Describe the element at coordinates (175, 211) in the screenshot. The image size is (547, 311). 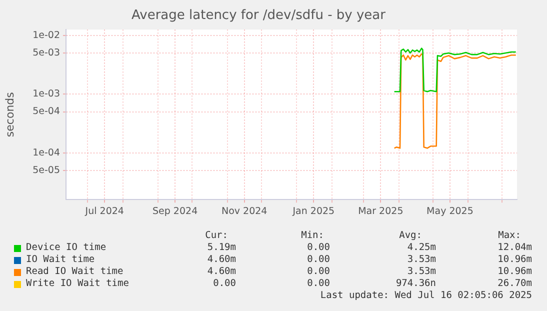
I see `x-tick-label: Sep 2024` at that location.